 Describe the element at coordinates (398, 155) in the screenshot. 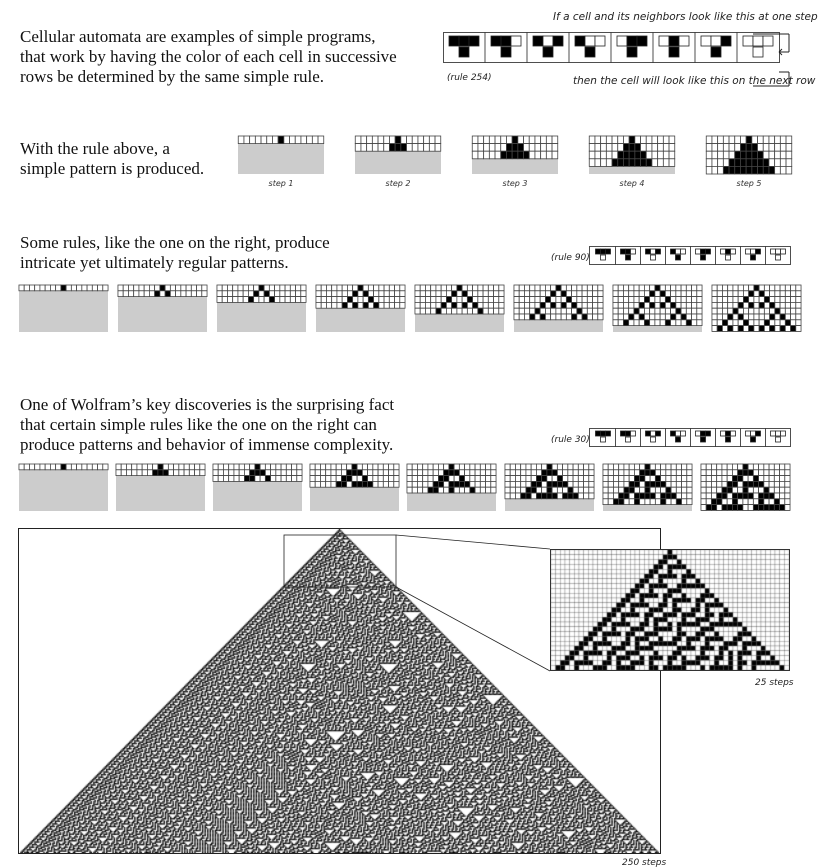

I see `rule-254-step-panel` at that location.